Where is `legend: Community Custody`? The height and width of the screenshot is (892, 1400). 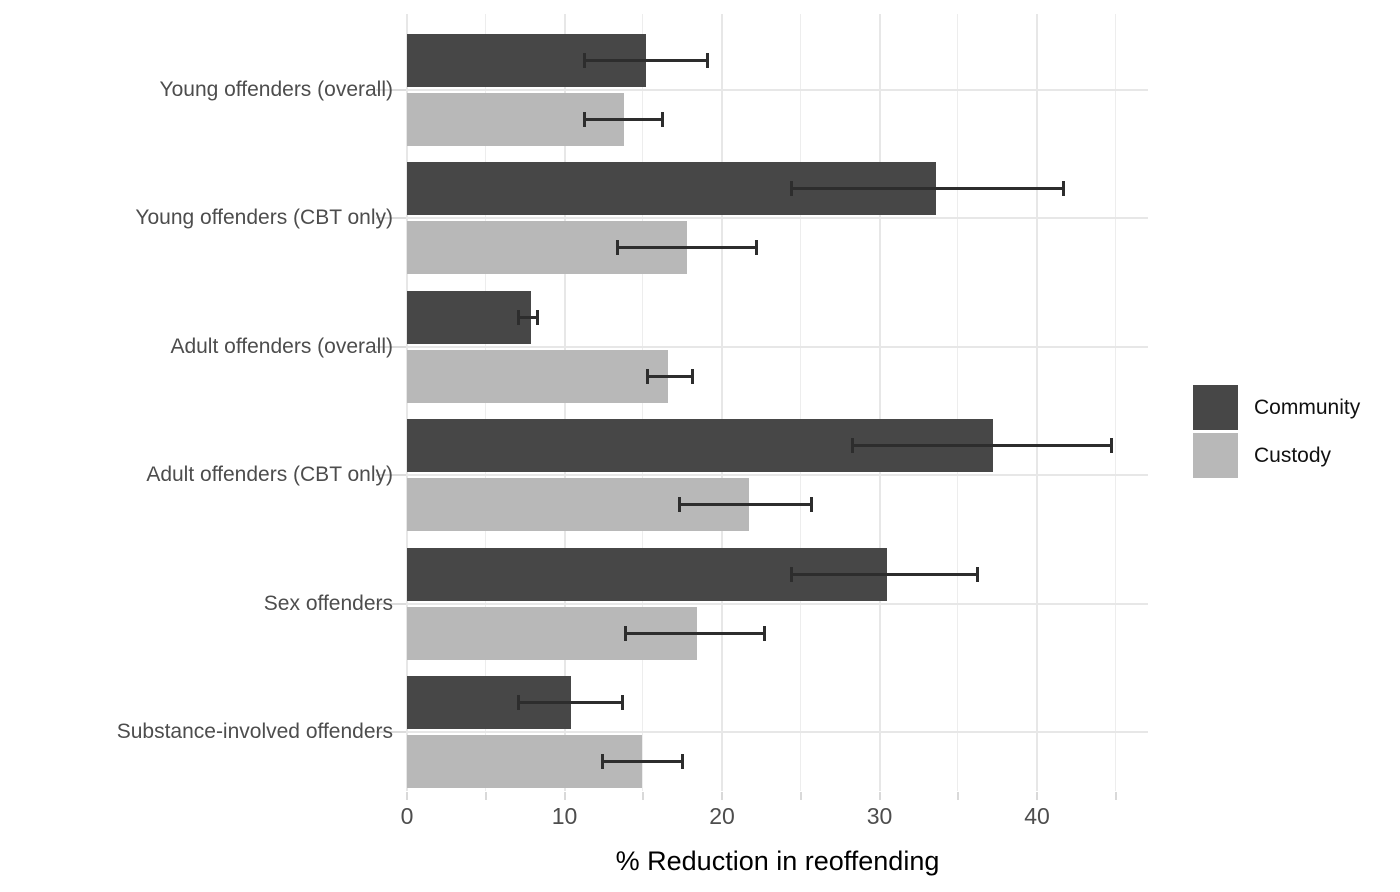 legend: Community Custody is located at coordinates (1276, 433).